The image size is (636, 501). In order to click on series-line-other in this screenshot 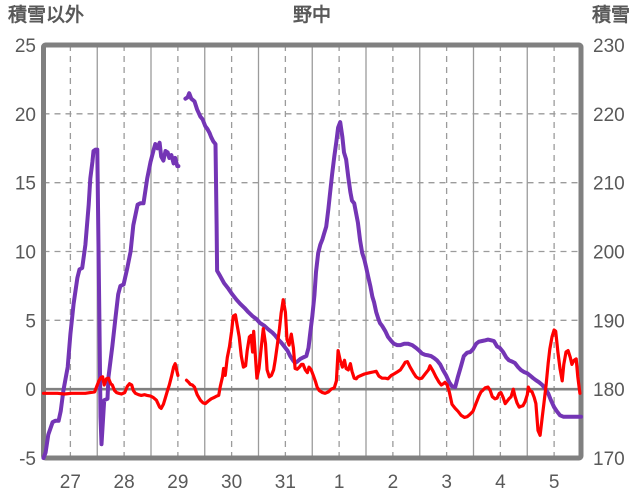, I will do `click(110, 386)`.